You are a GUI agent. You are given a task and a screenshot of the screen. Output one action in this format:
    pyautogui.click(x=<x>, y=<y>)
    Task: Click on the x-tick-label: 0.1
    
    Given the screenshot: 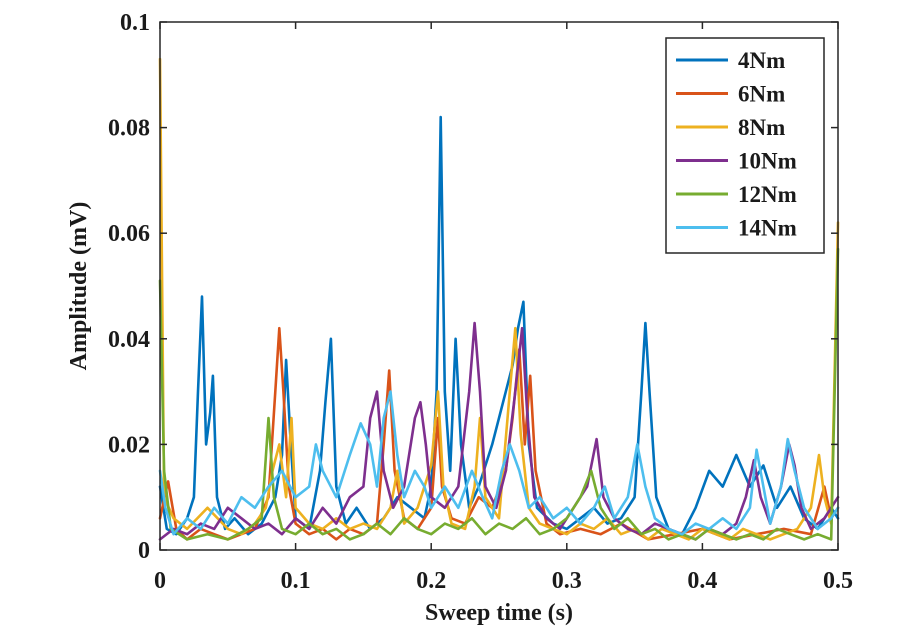 What is the action you would take?
    pyautogui.click(x=296, y=581)
    